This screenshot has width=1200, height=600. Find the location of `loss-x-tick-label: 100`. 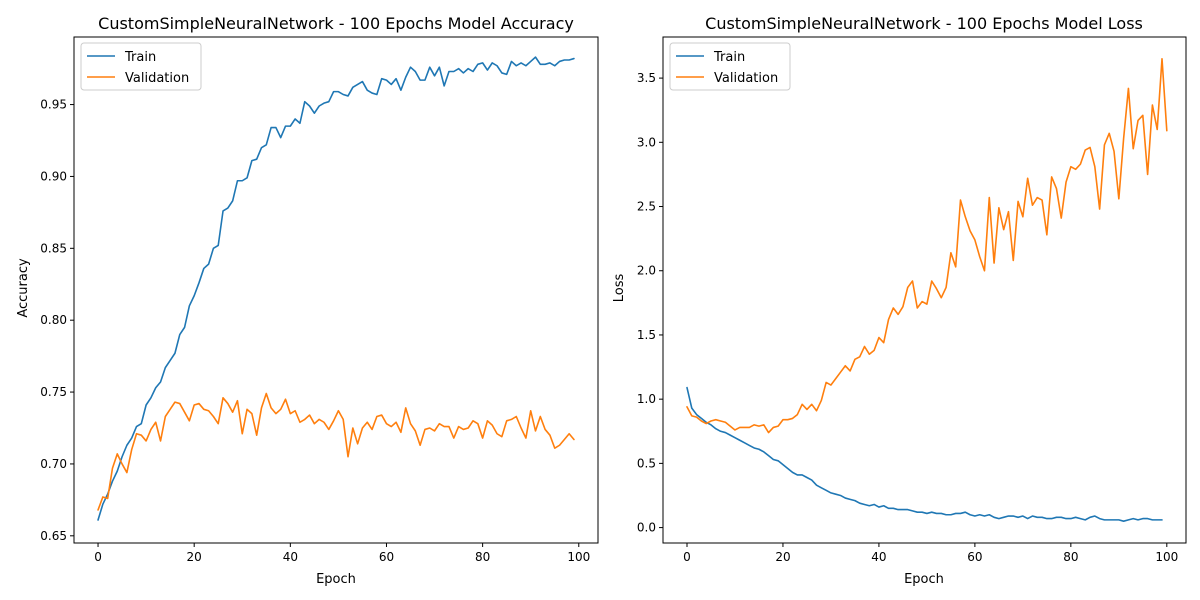

loss-x-tick-label: 100 is located at coordinates (1166, 557).